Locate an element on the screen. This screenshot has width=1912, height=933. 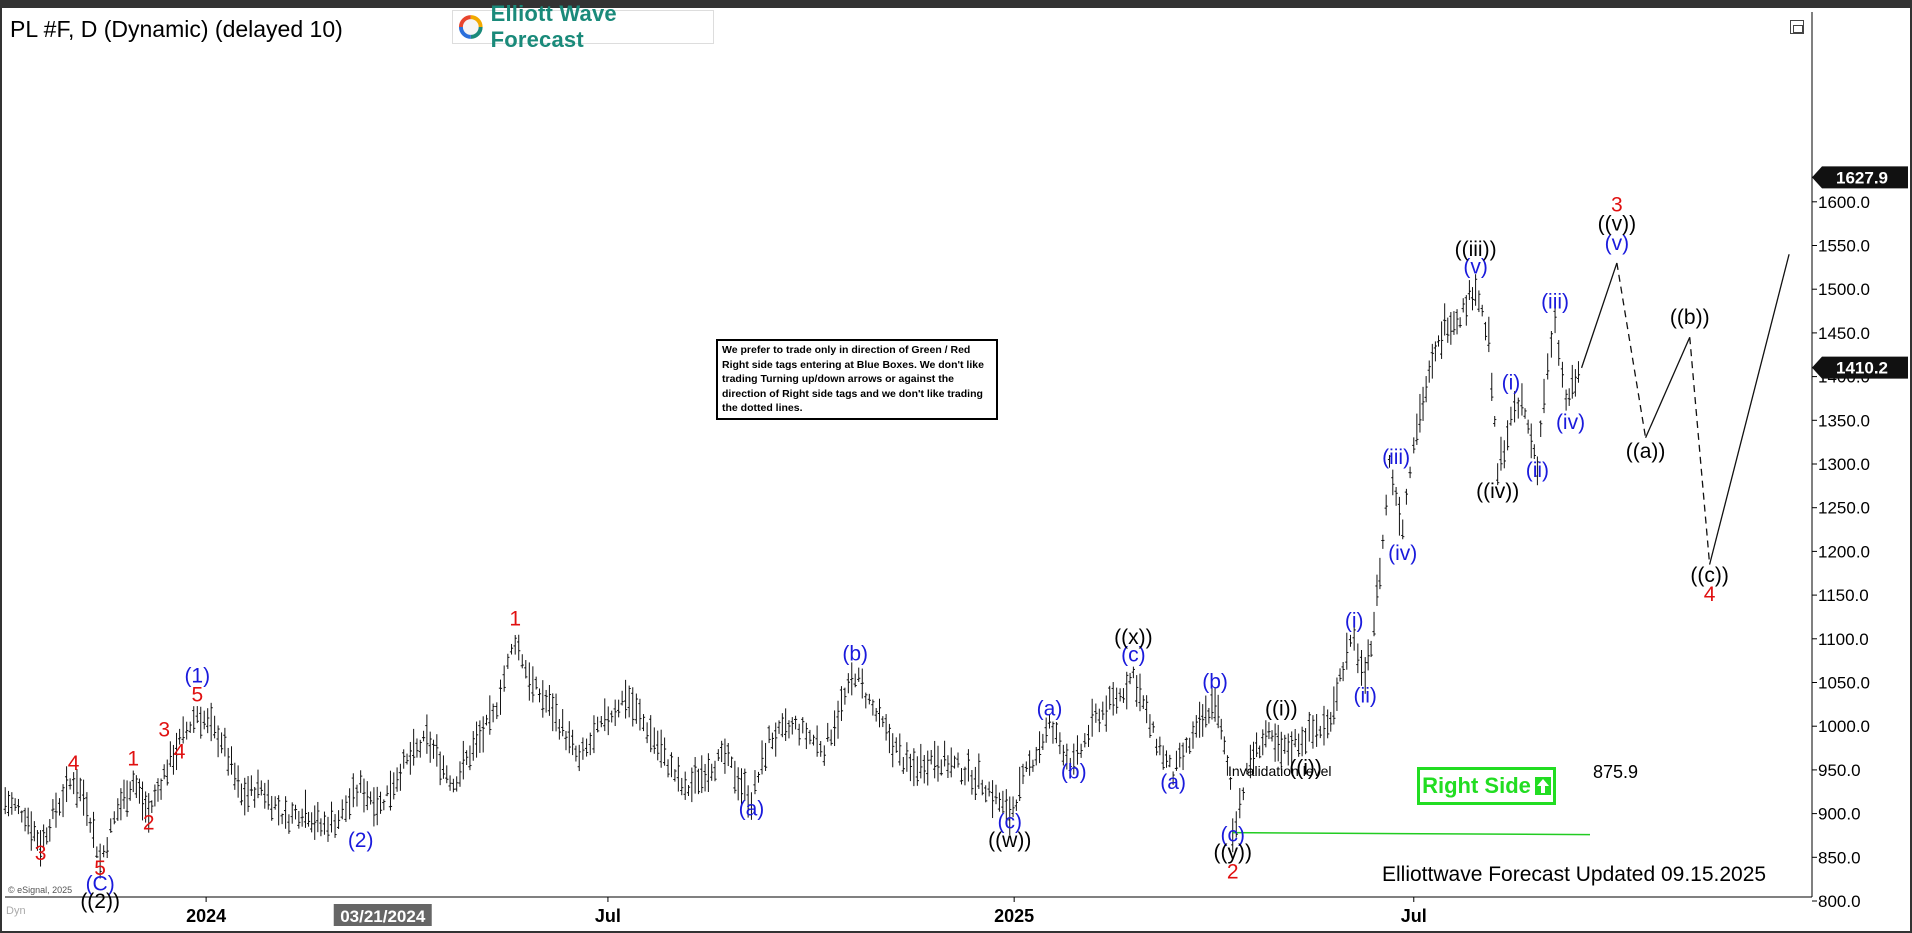
logo: Elliott Wave Forecast is located at coordinates (583, 26).